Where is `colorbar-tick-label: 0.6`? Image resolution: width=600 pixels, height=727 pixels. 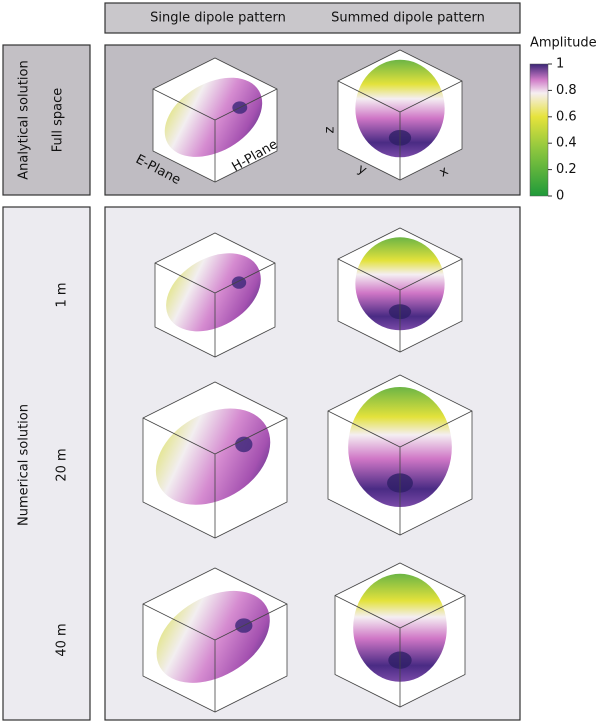
colorbar-tick-label: 0.6 is located at coordinates (566, 116).